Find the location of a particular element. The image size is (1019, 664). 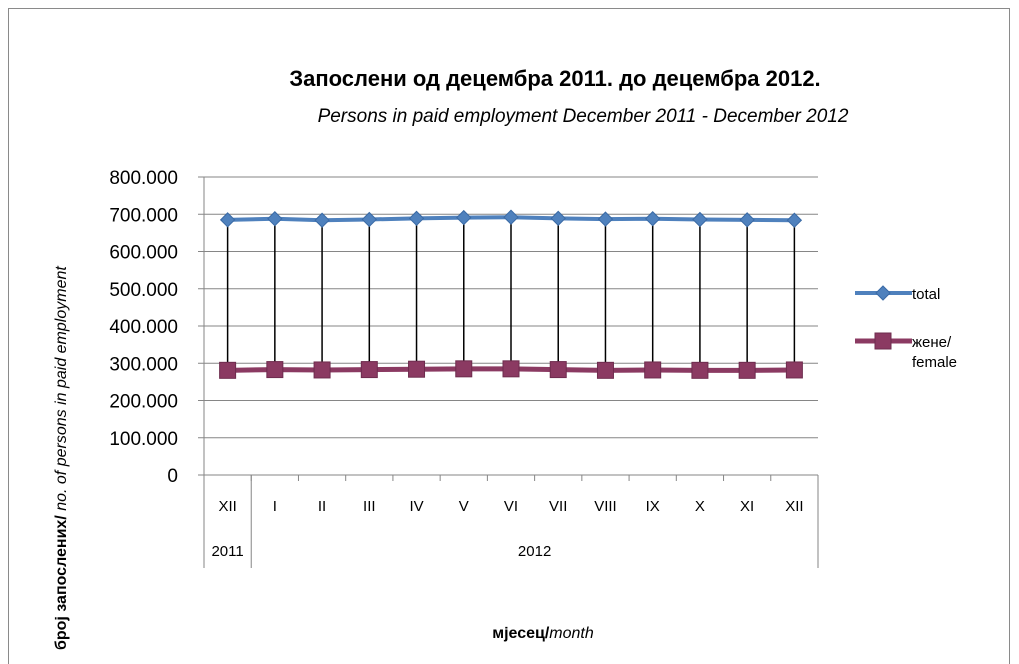

y-axis-title-bold: број запослених/ is located at coordinates (61, 582).